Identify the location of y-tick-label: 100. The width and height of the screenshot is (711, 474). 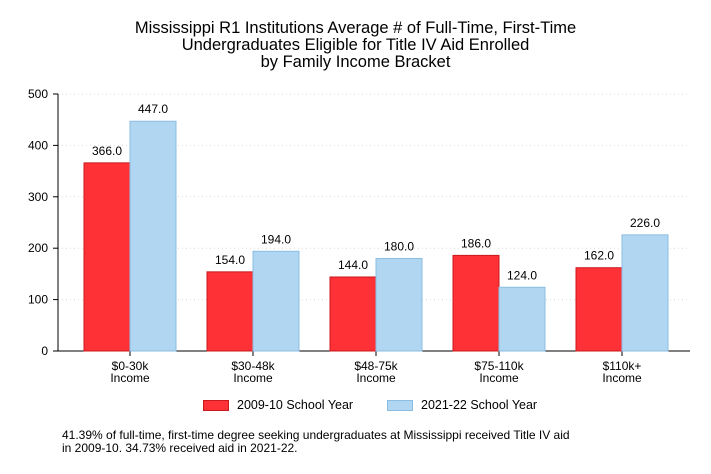
(38, 300).